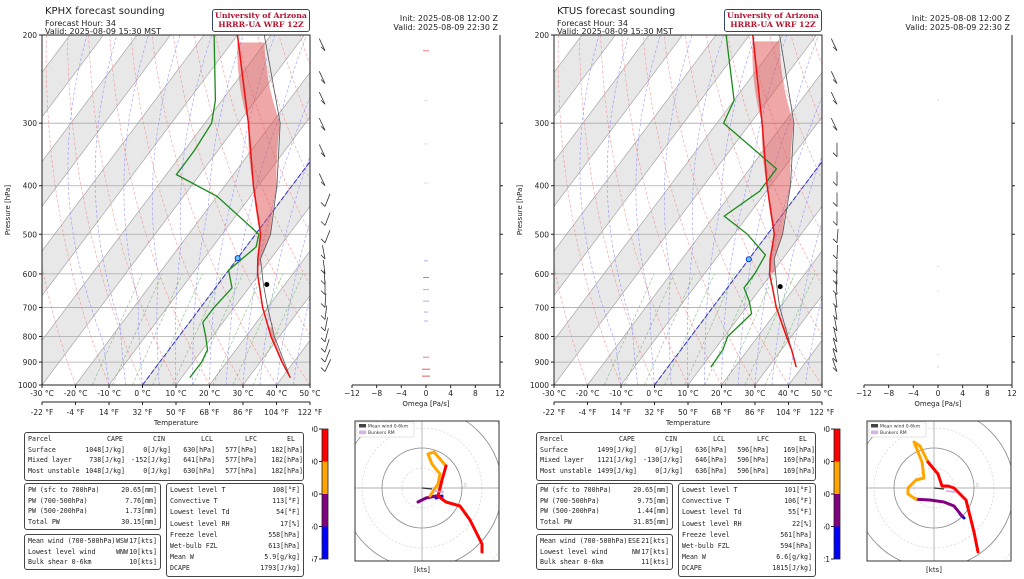 The height and width of the screenshot is (579, 1024). What do you see at coordinates (721, 393) in the screenshot?
I see `x-tick-label-celsius: 20 °C` at bounding box center [721, 393].